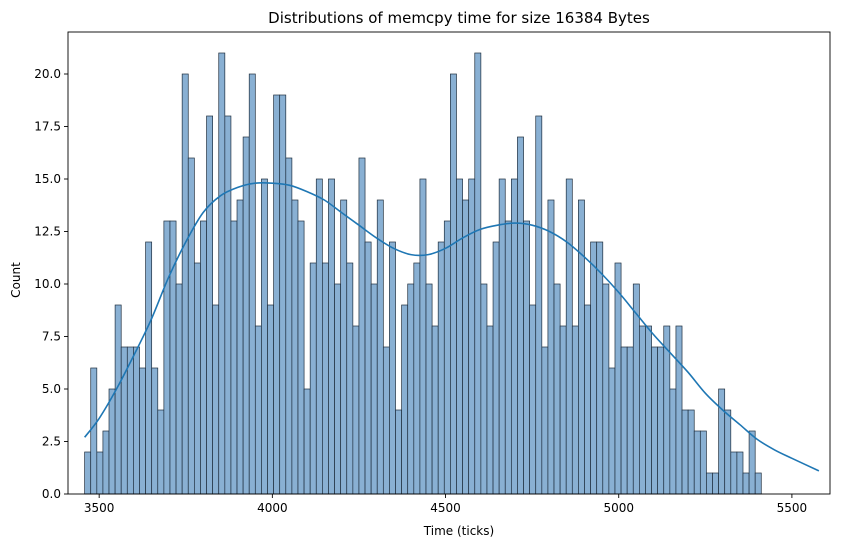 This screenshot has width=855, height=547. What do you see at coordinates (47, 74) in the screenshot?
I see `y-tick-label: 20.0` at bounding box center [47, 74].